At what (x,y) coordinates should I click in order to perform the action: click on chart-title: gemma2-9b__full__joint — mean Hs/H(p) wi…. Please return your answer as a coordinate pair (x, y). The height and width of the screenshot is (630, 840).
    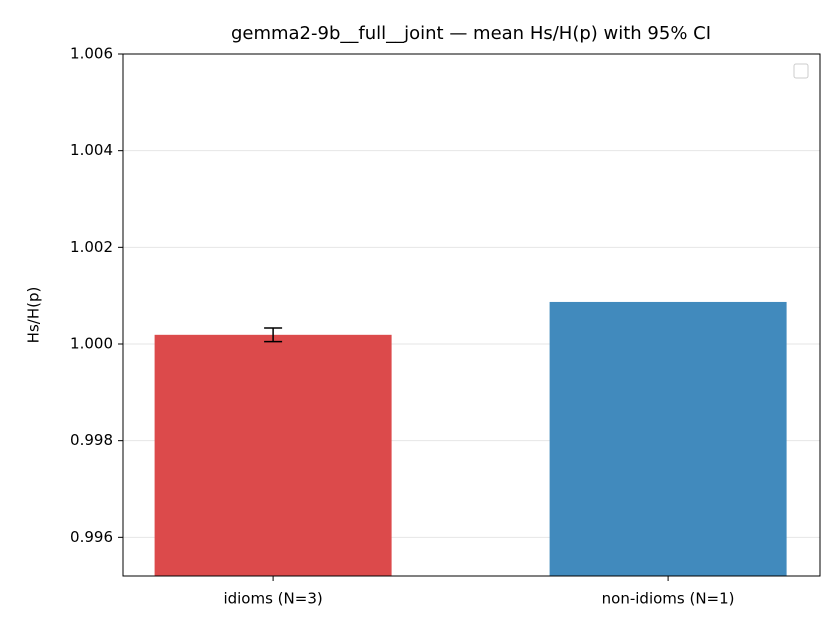
    Looking at the image, I should click on (471, 33).